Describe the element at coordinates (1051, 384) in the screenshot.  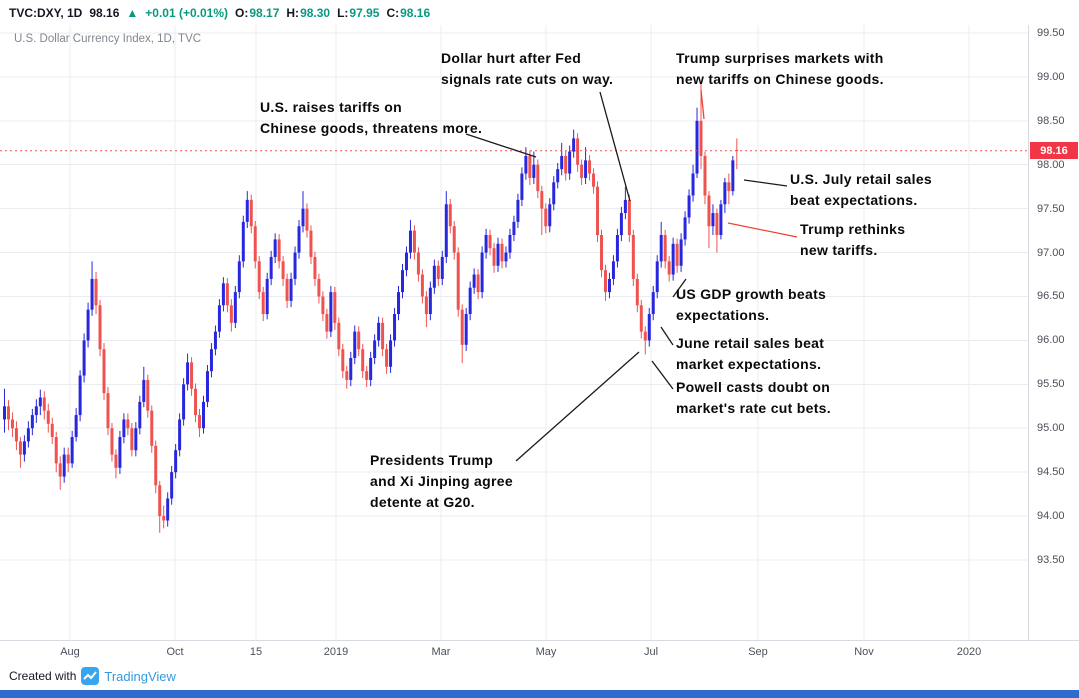
I see `price-tick-label: 95.50` at that location.